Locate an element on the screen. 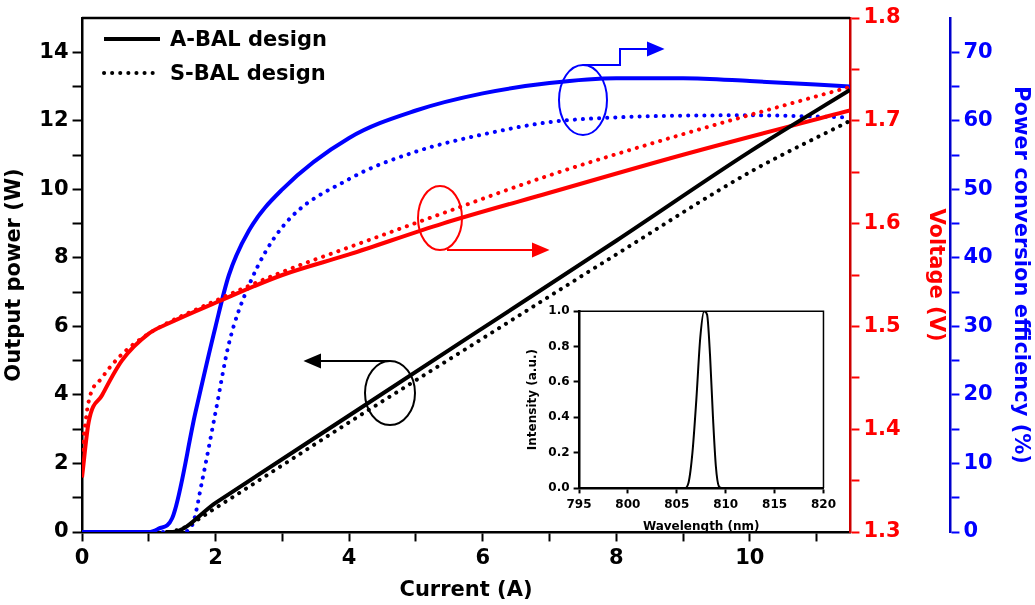  x-tick-label: 4 is located at coordinates (349, 556).